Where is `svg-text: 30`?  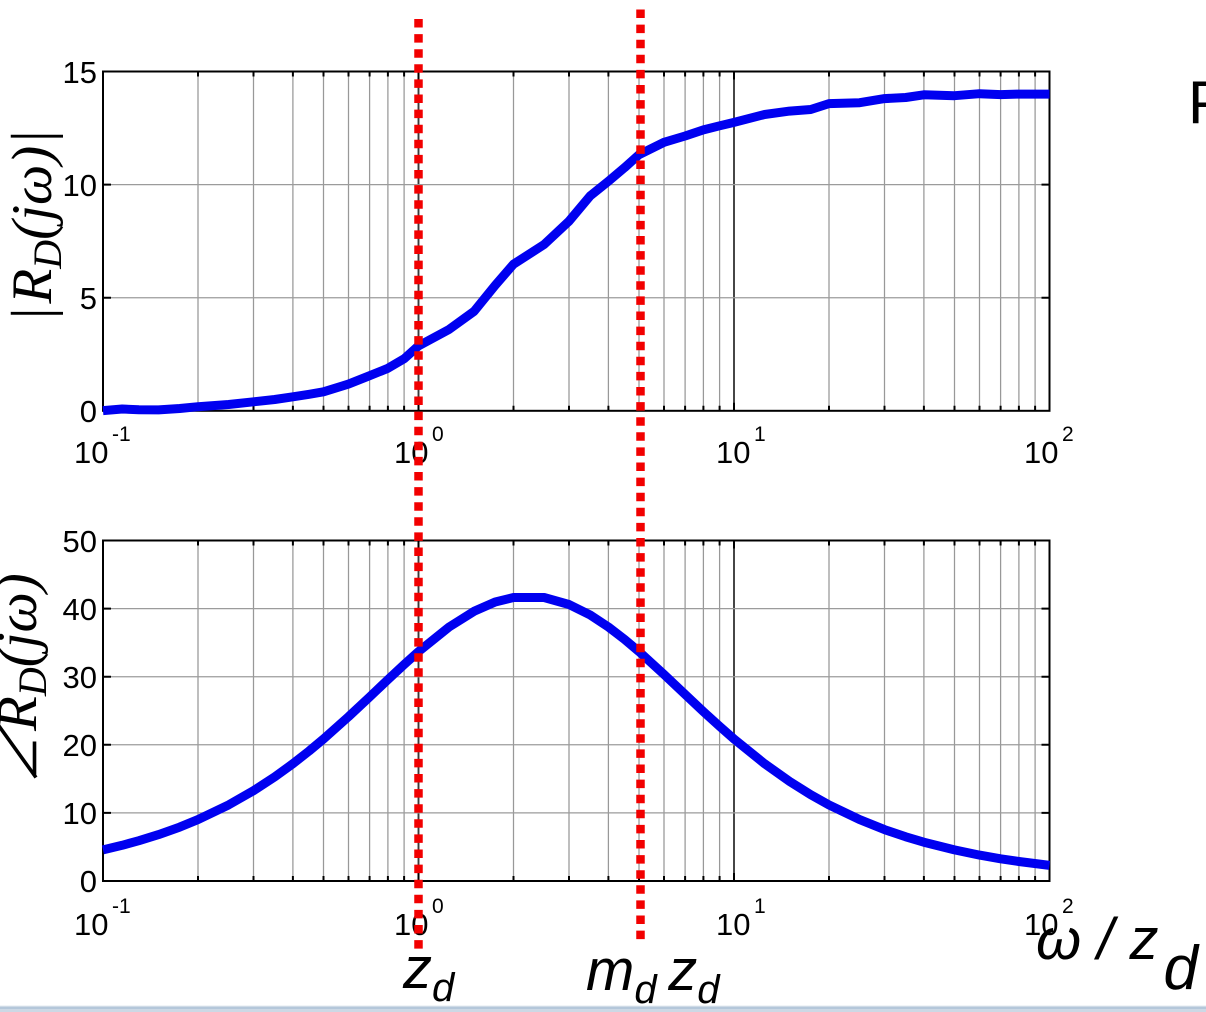
svg-text: 30 is located at coordinates (80, 677).